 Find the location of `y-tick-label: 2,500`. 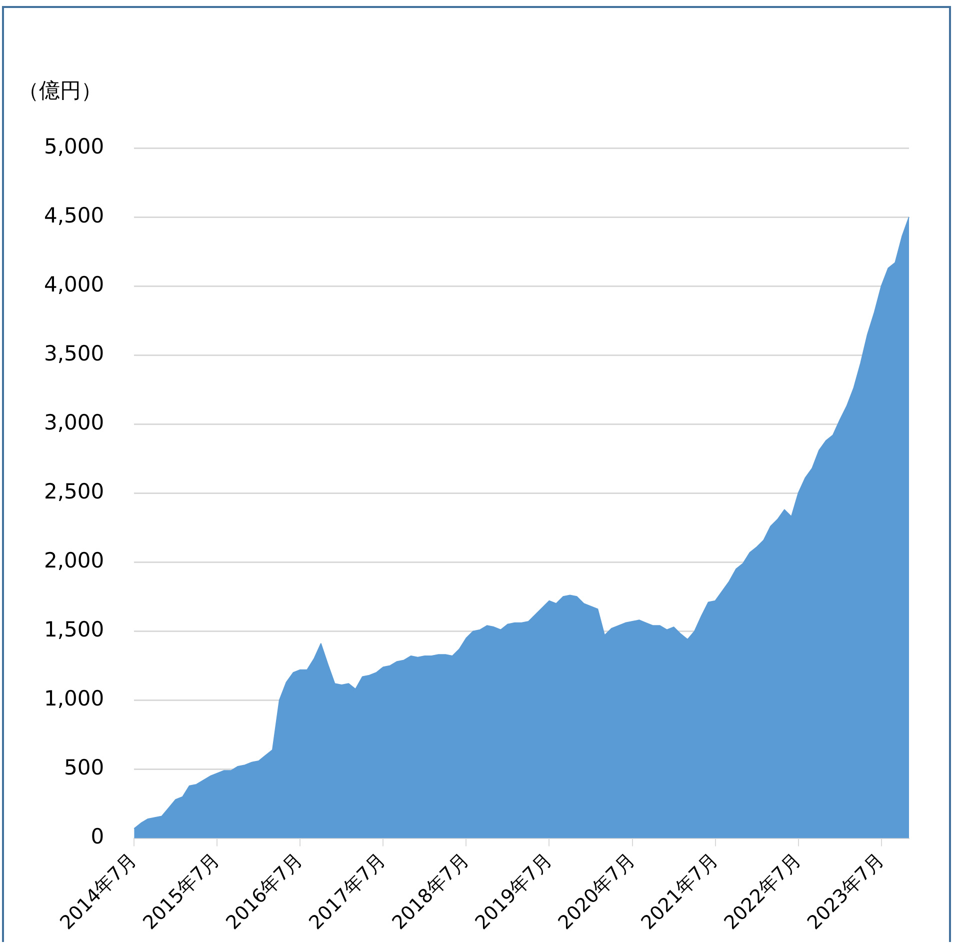

y-tick-label: 2,500 is located at coordinates (74, 492).